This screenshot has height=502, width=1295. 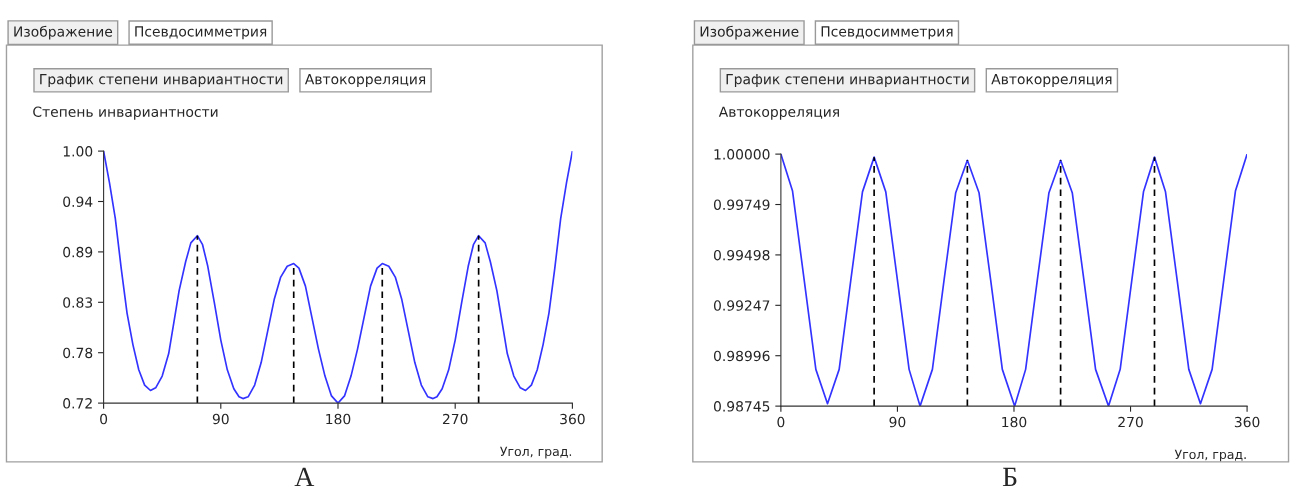 I want to click on y-tick-label: 0.98745, so click(x=741, y=406).